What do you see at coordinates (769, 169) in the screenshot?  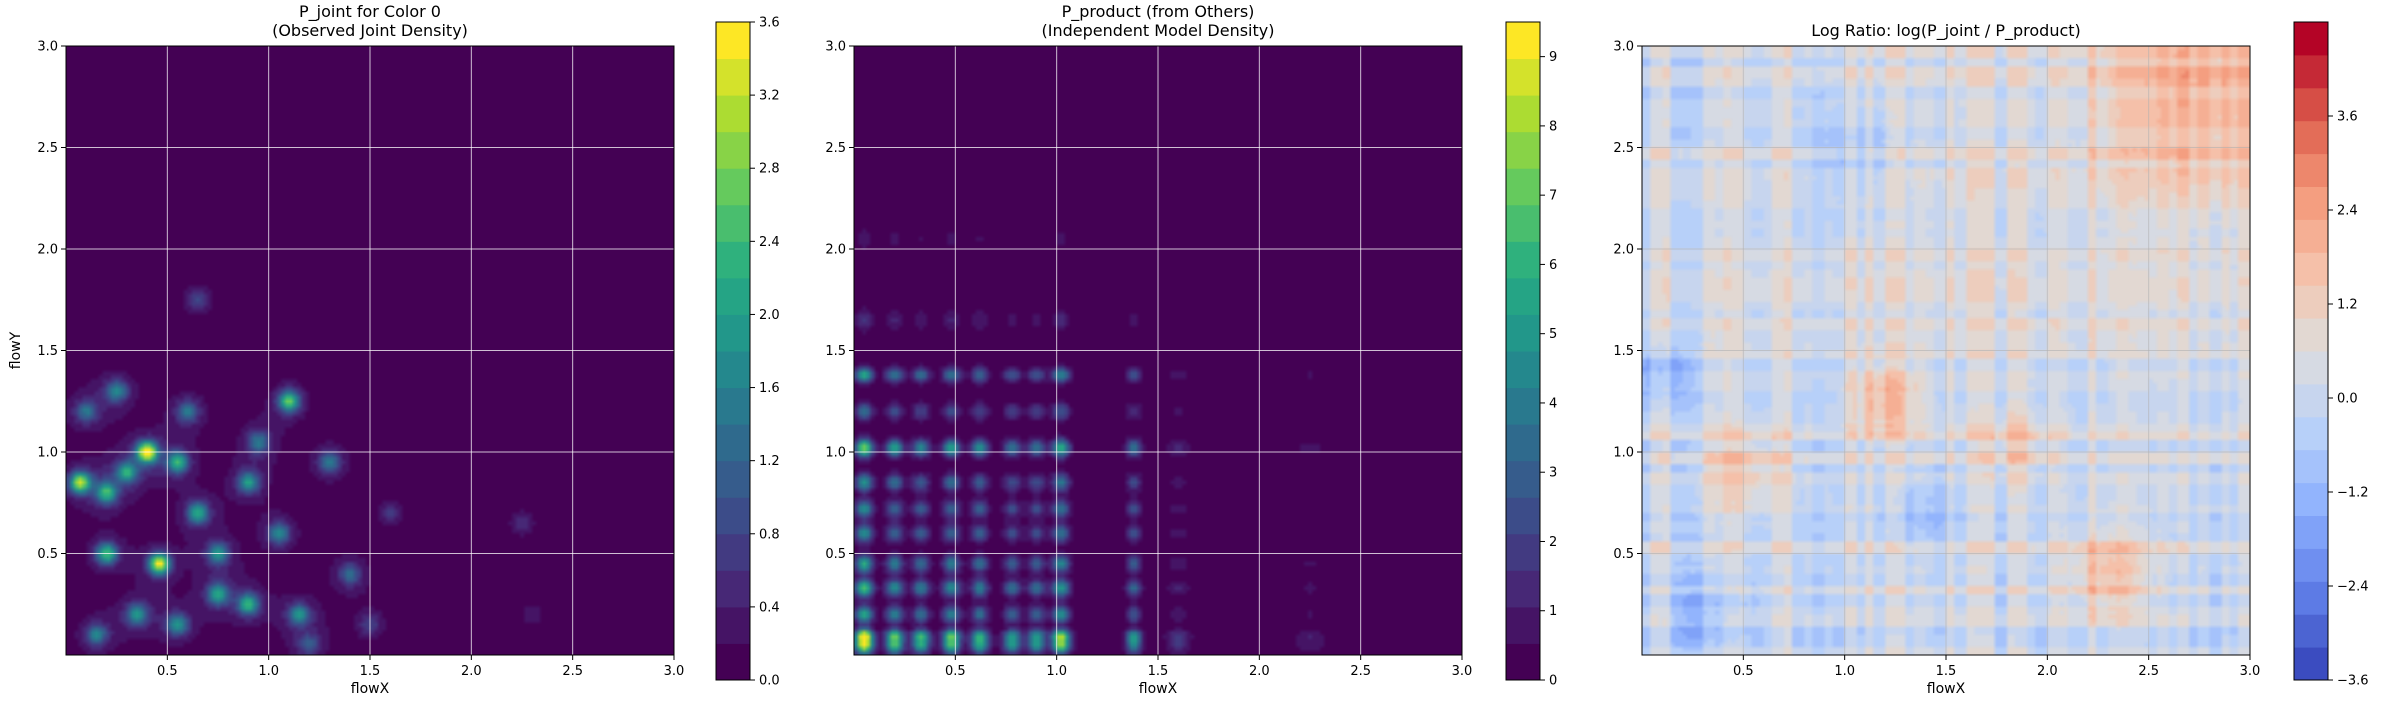 I see `colorbar-tick-label: 2.8` at bounding box center [769, 169].